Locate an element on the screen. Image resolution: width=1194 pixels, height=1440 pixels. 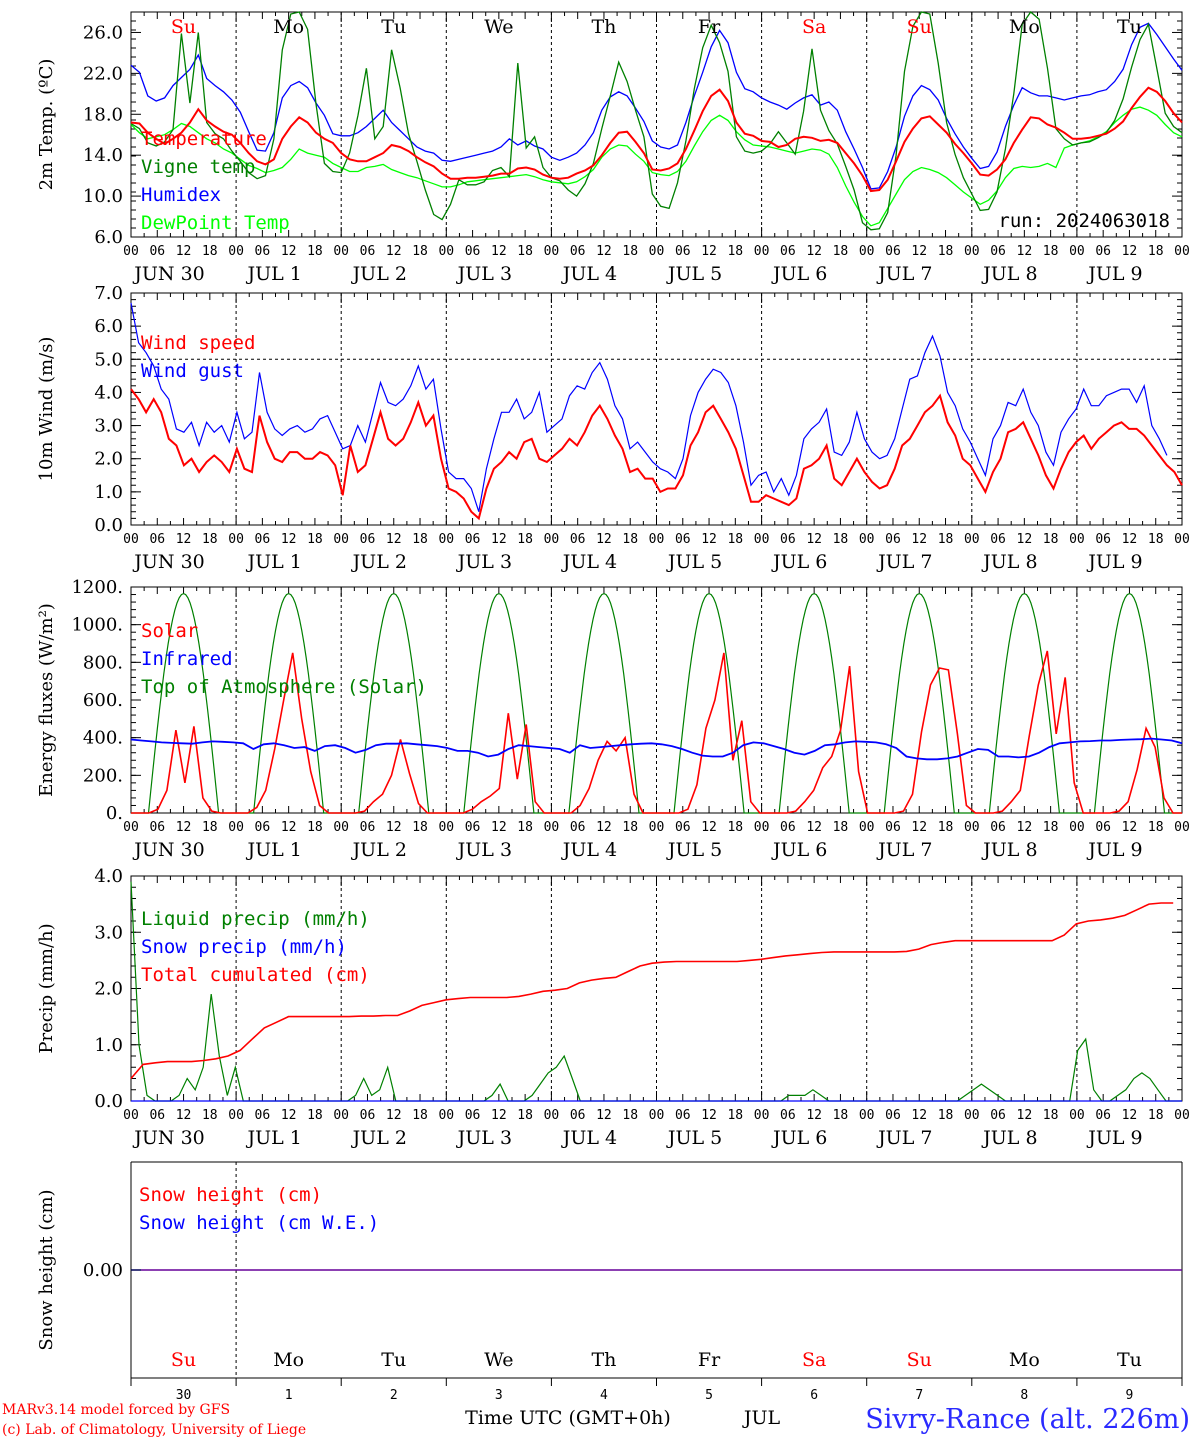
y-axis-label: Precip (mm/h) is located at coordinates (46, 988).